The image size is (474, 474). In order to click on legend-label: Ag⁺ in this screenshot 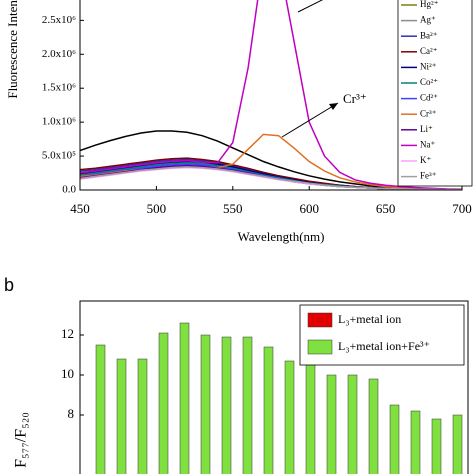, I will do `click(428, 20)`.